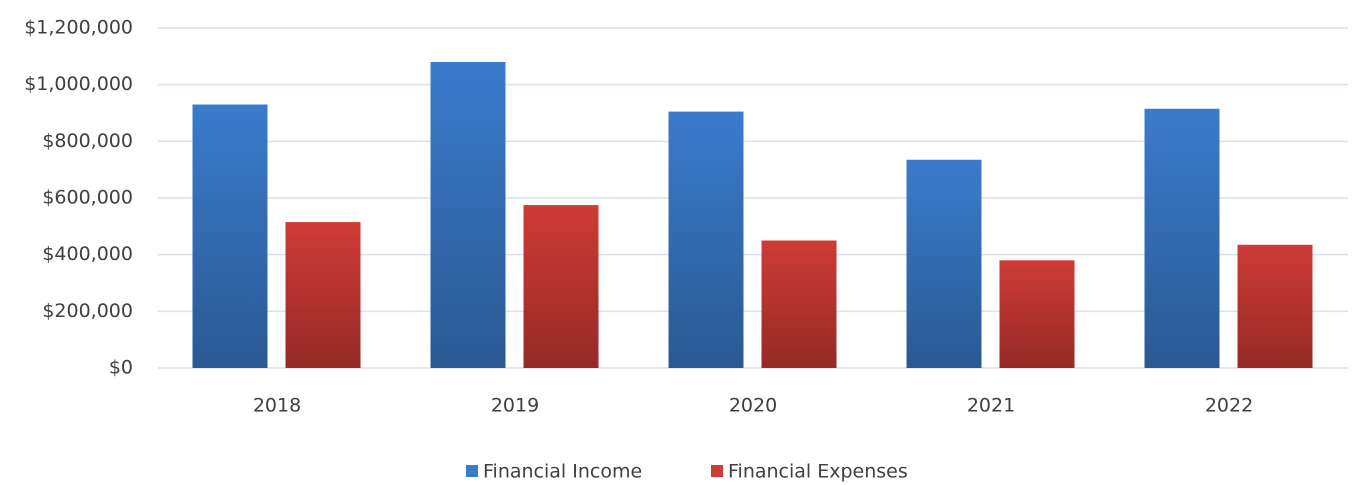 This screenshot has width=1352, height=485. I want to click on legend-label: Financial Income, so click(562, 472).